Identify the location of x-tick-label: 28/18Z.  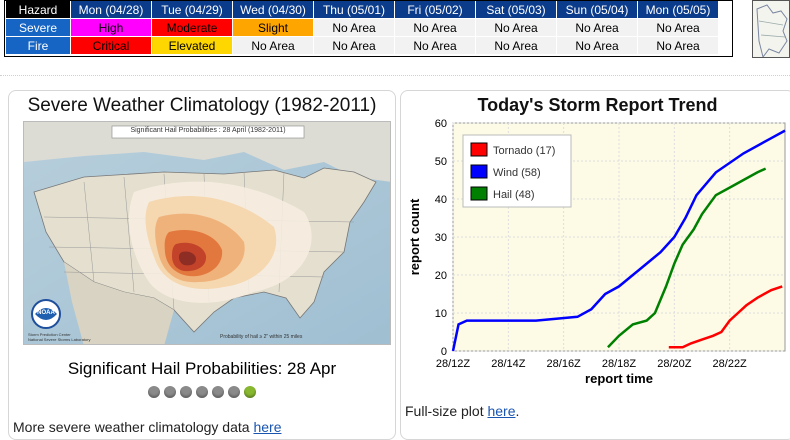
(619, 364).